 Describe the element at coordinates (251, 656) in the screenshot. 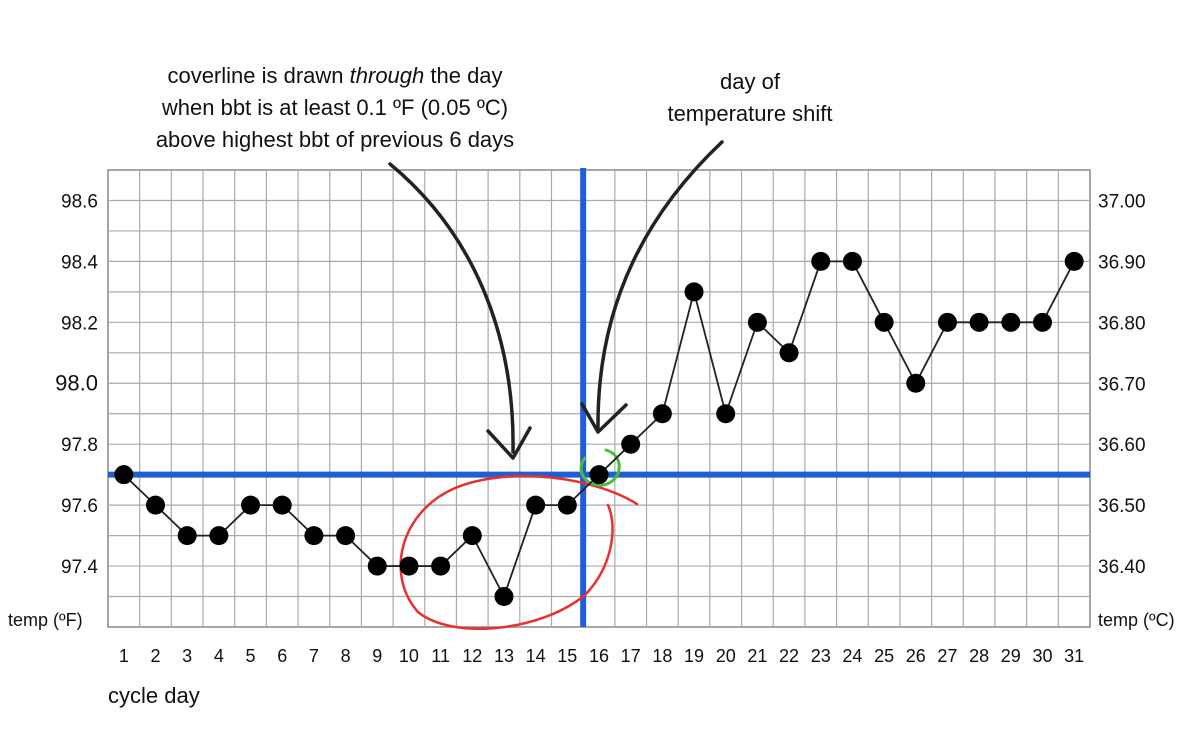

I see `x-tick: 5` at that location.